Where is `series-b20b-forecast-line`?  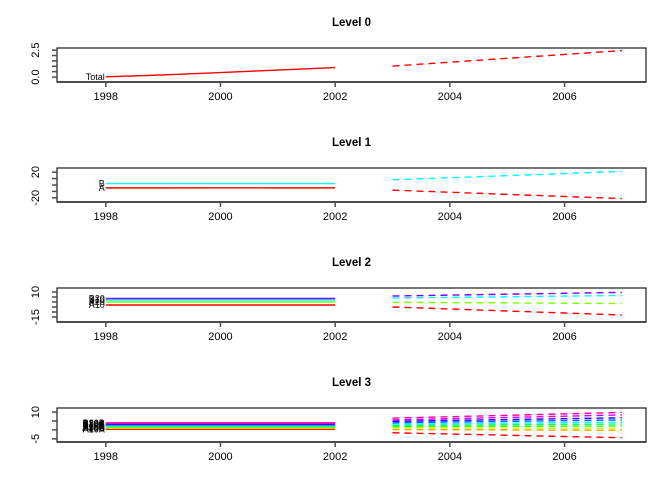
series-b20b-forecast-line is located at coordinates (507, 415).